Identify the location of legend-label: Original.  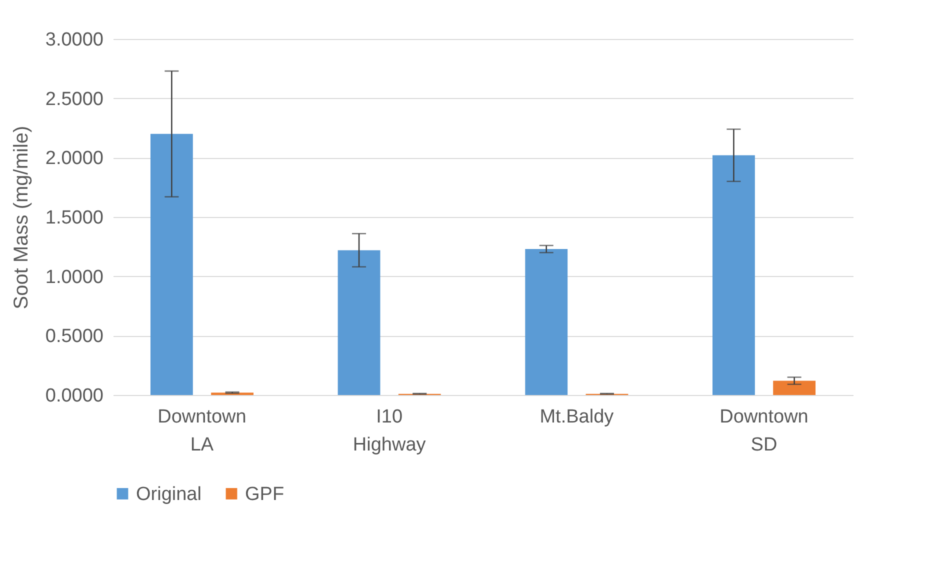
(169, 494).